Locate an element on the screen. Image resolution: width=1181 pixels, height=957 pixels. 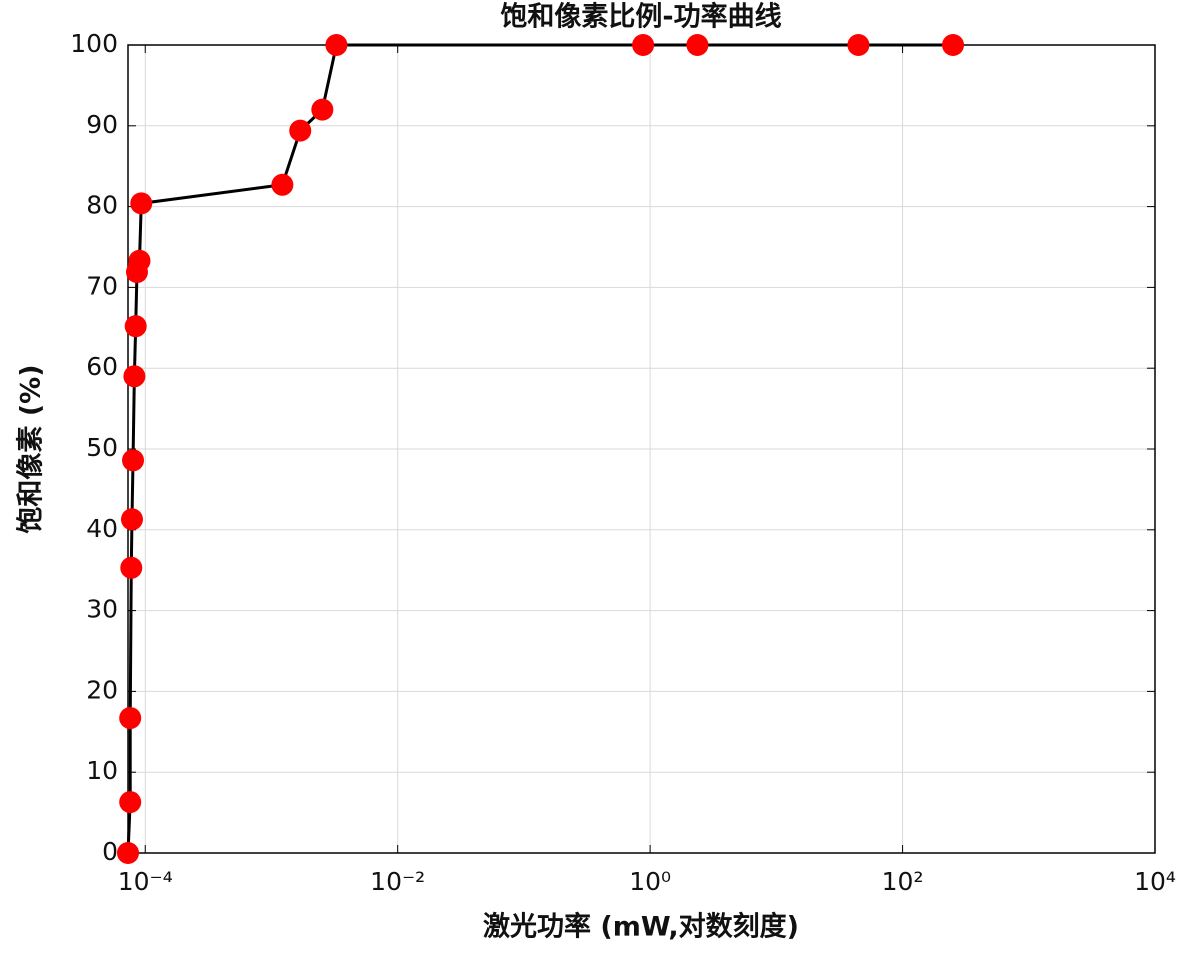
y-tick-label: 20 is located at coordinates (102, 689).